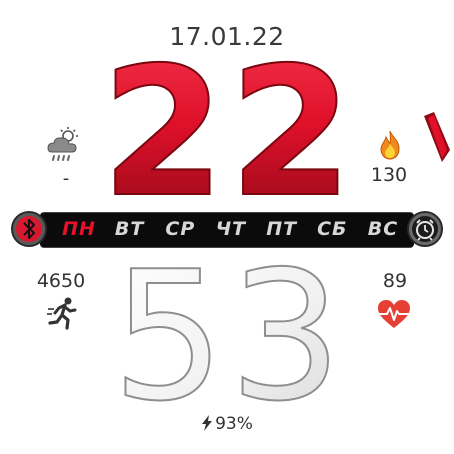  What do you see at coordinates (437, 137) in the screenshot?
I see `bezel-marker` at bounding box center [437, 137].